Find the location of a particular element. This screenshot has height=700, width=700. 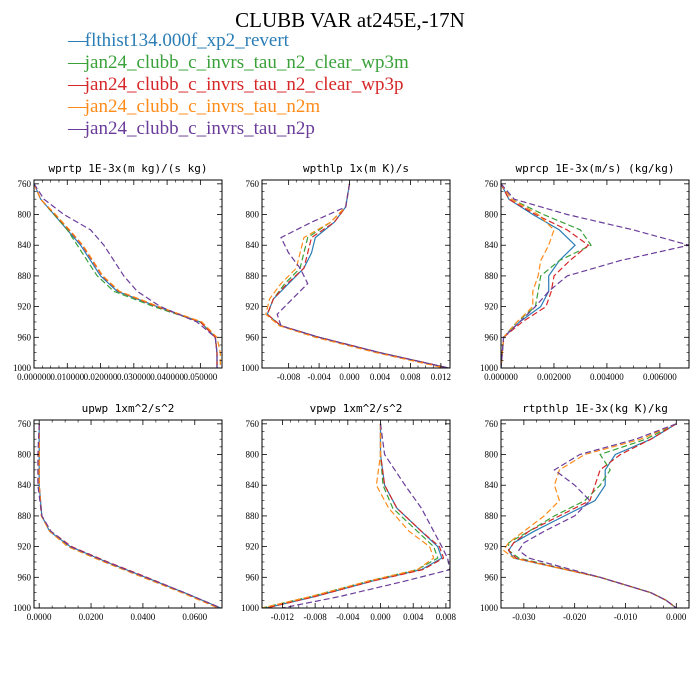

legend-item: — flthist134.000f_xp2_revert is located at coordinates (238, 41).